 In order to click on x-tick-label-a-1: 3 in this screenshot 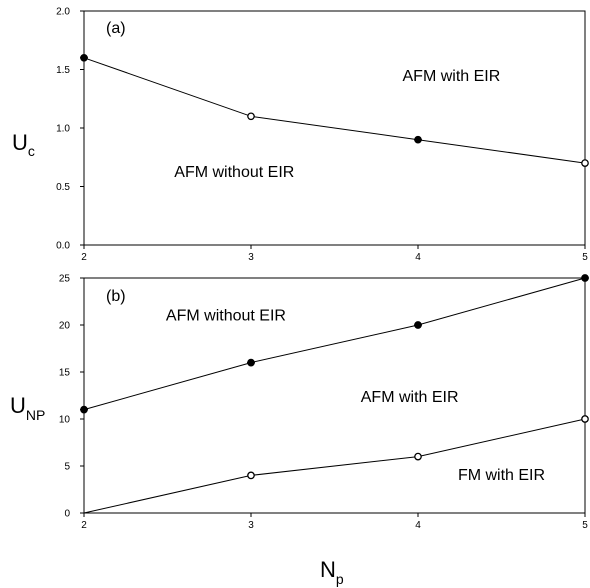, I will do `click(251, 257)`.